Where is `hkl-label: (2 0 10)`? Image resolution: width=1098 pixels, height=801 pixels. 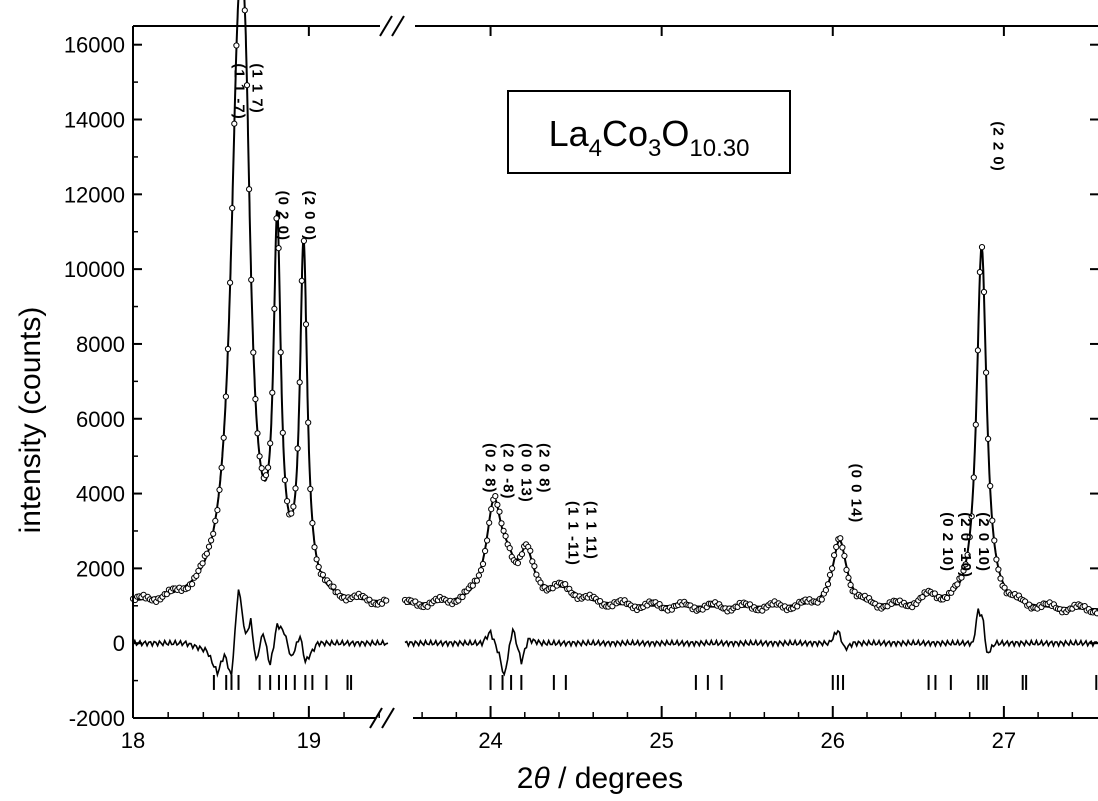 hkl-label: (2 0 10) is located at coordinates (983, 542).